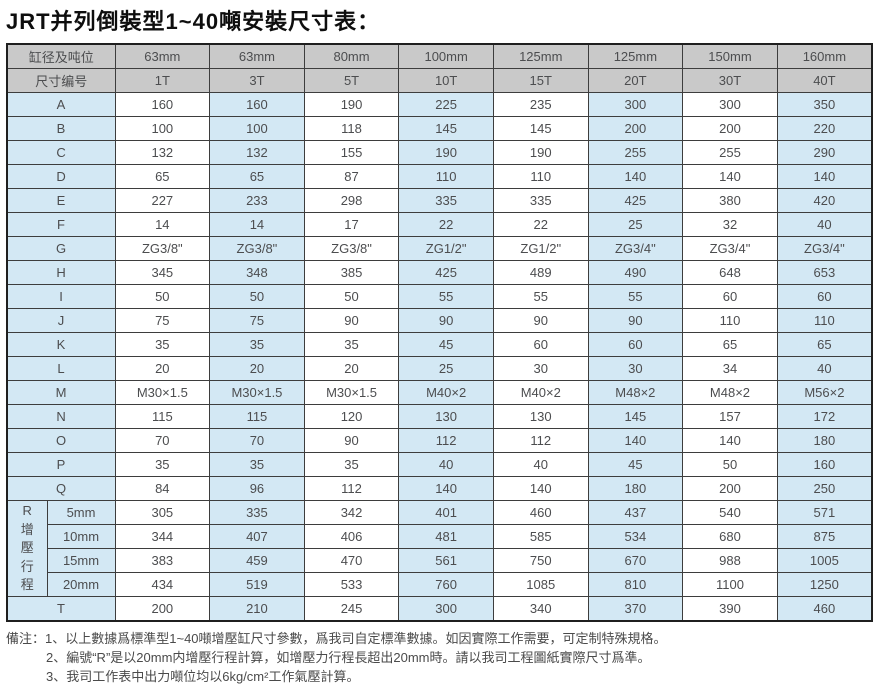 This screenshot has width=883, height=686. I want to click on value-cell: 20, so click(257, 368).